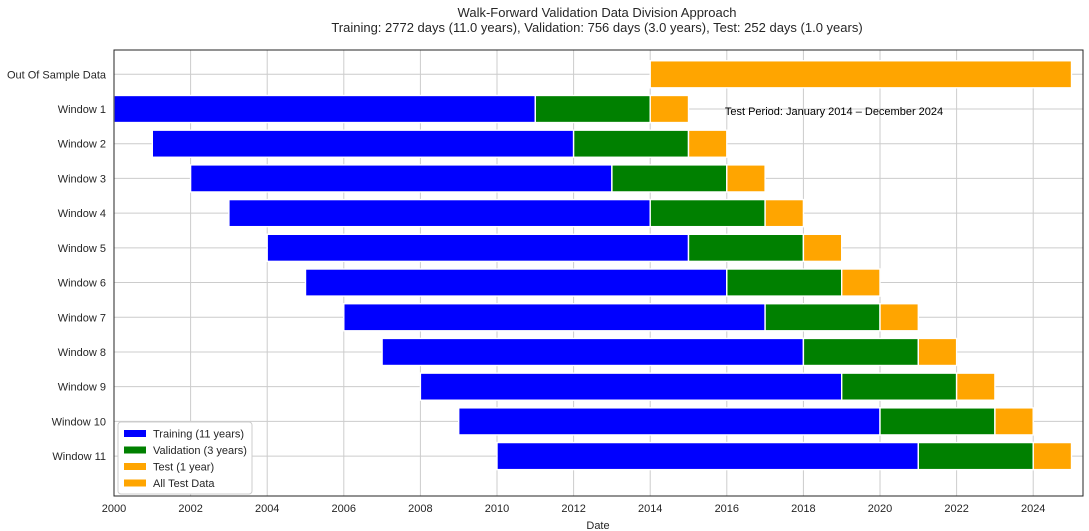 This screenshot has width=1089, height=531. I want to click on y-tick-label: Window 6, so click(82, 284).